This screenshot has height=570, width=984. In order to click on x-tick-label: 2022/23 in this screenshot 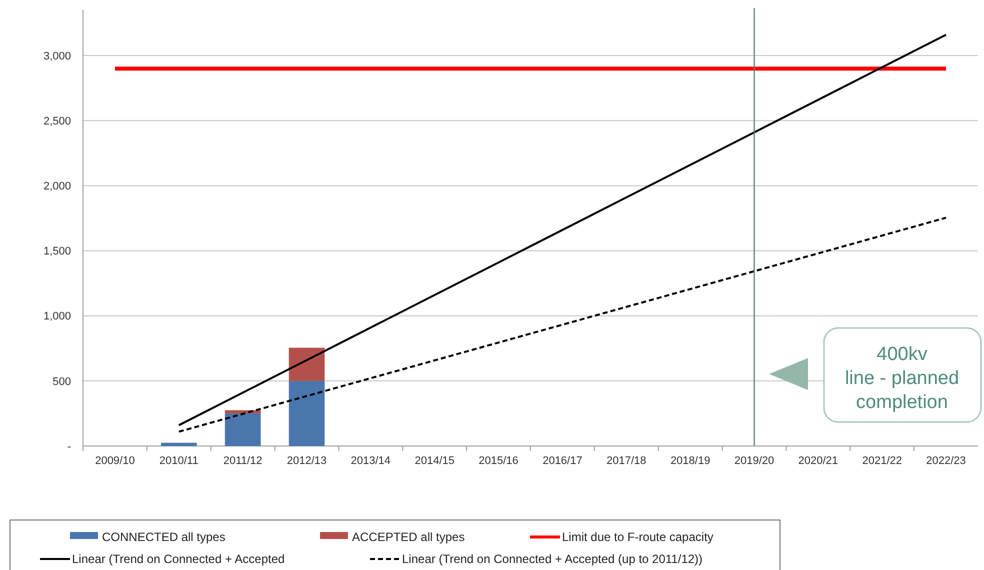, I will do `click(946, 461)`.